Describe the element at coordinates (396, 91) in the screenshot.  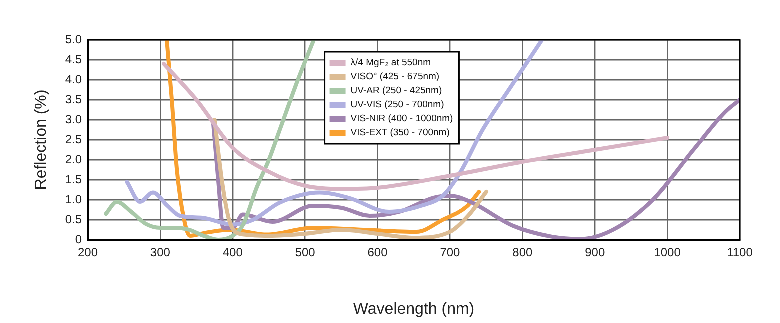
I see `legend-label: UV-AR (250 - 425nm)` at that location.